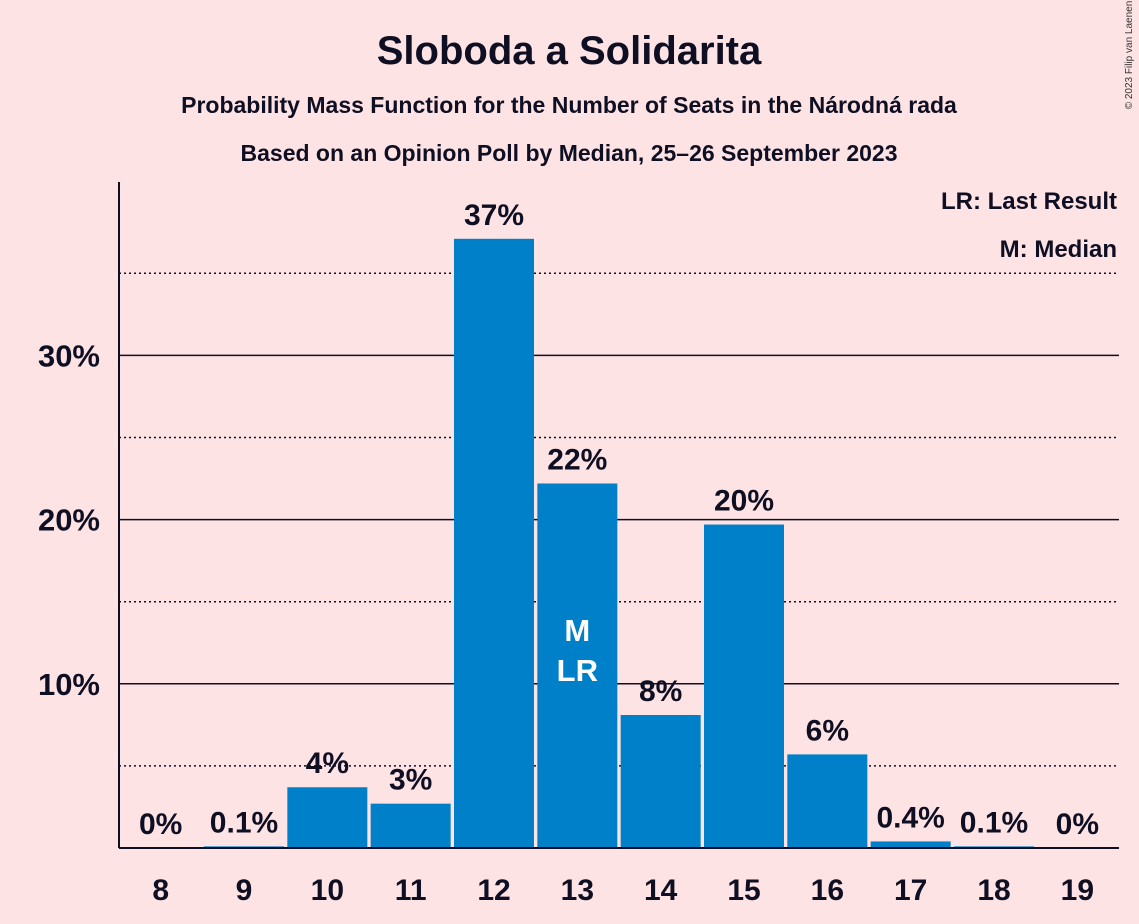  What do you see at coordinates (910, 817) in the screenshot?
I see `data-label-seats-17: 0.4%` at bounding box center [910, 817].